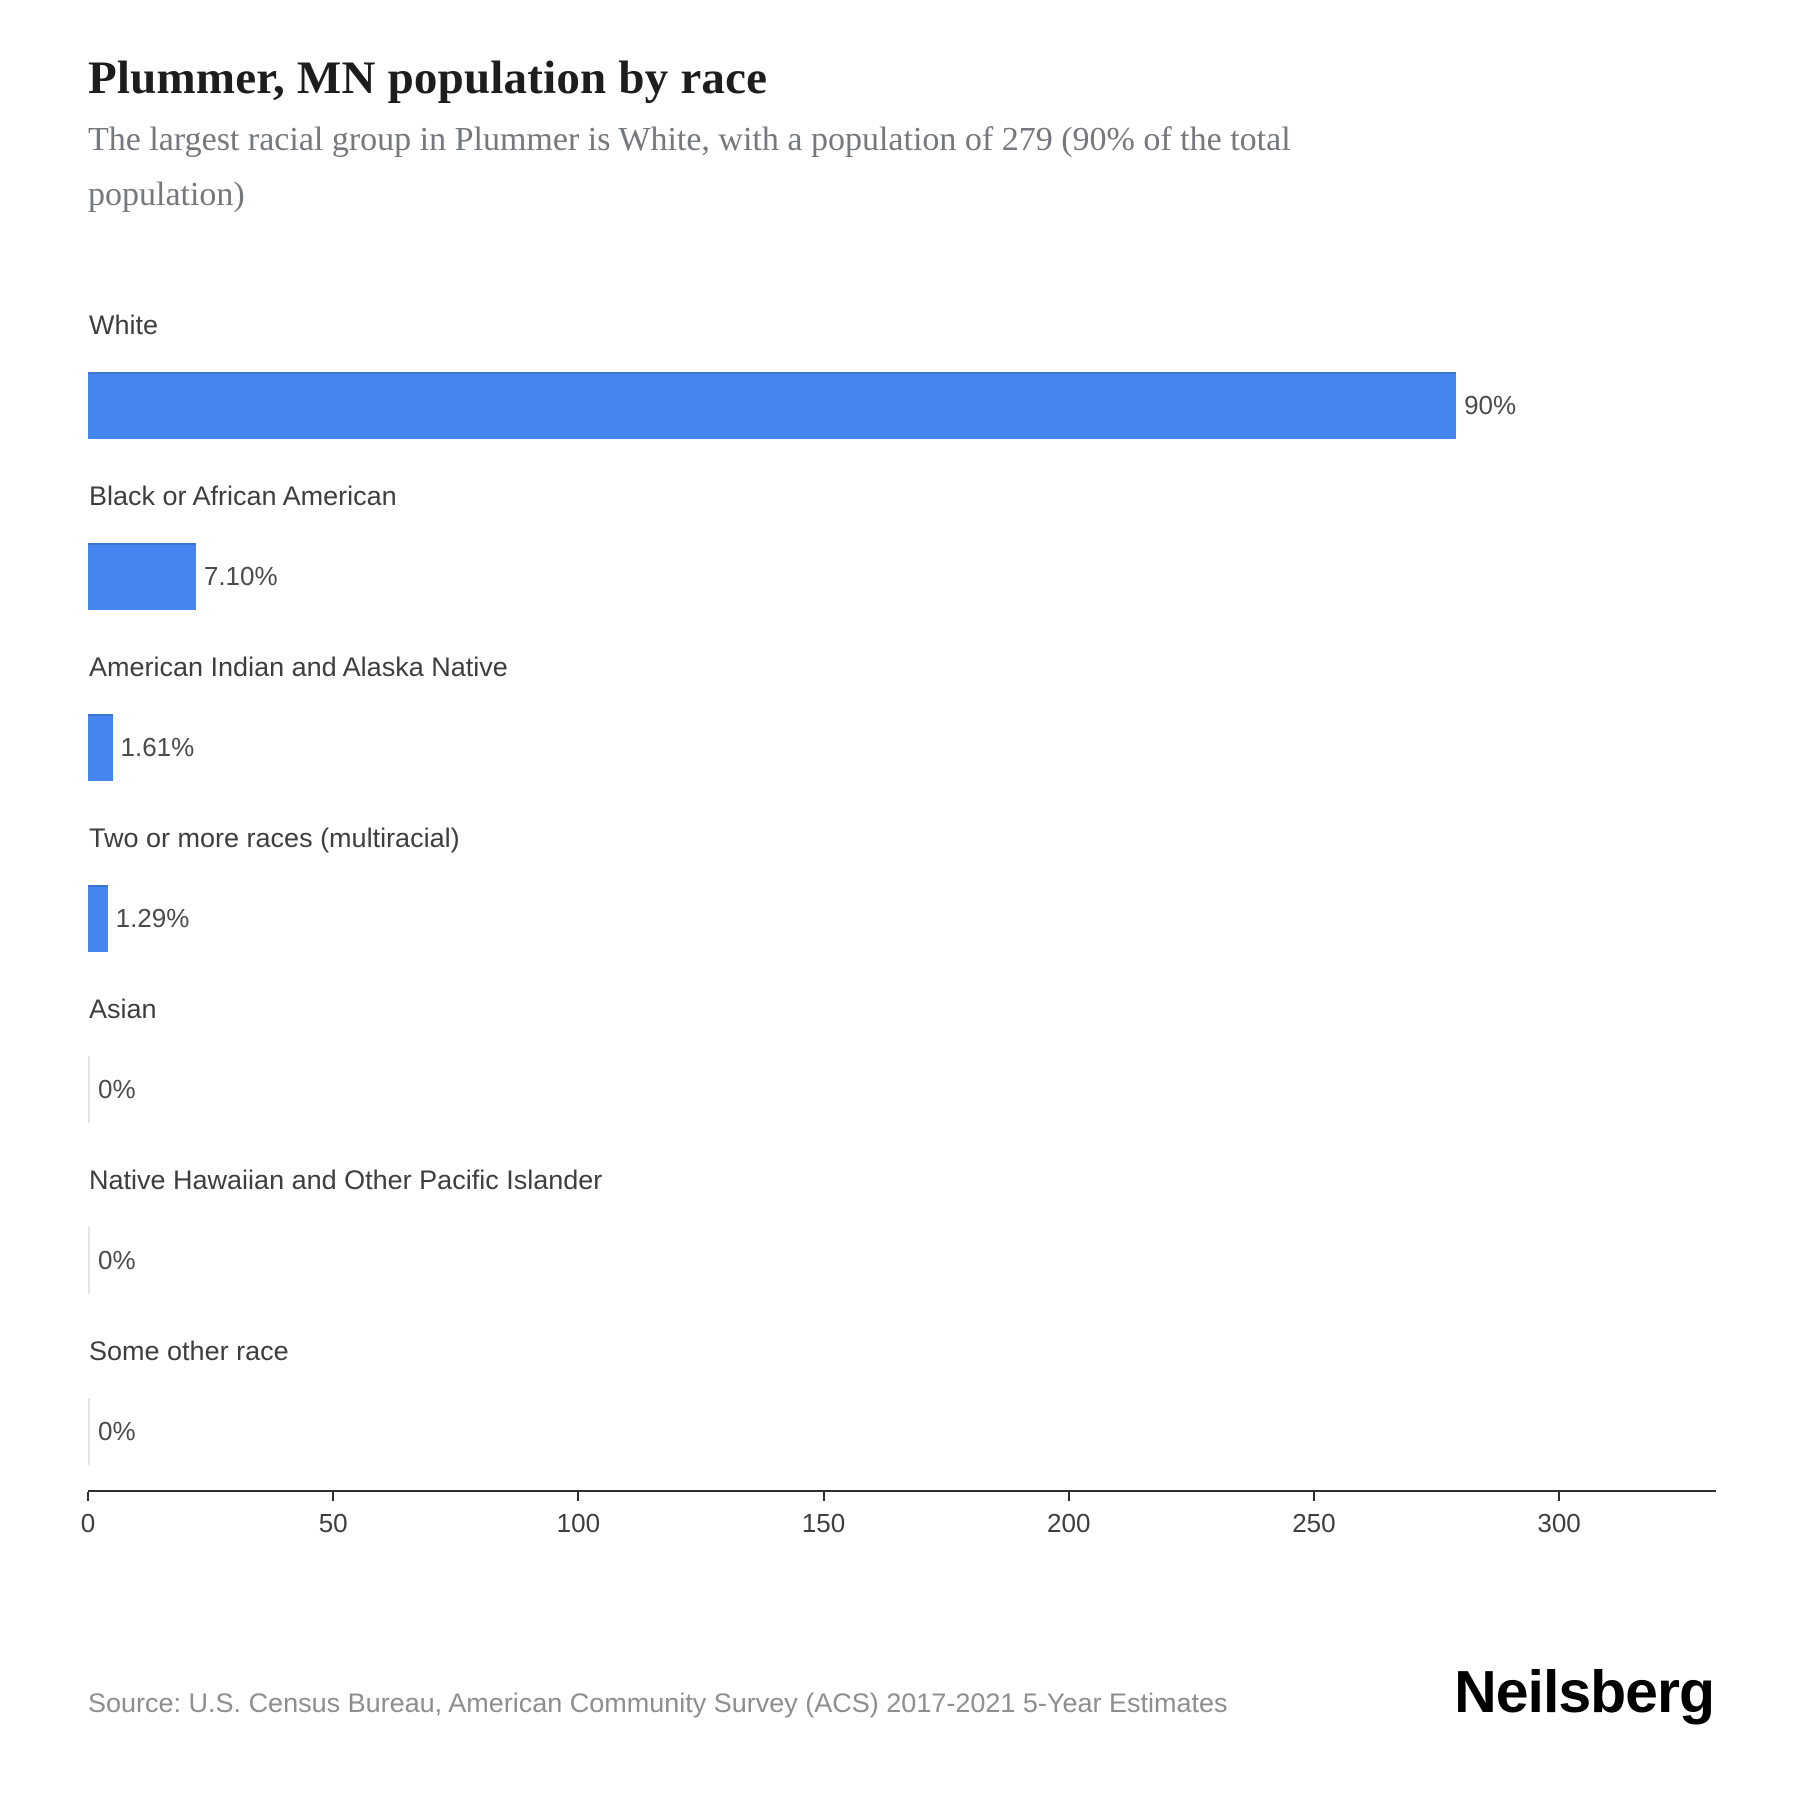 The height and width of the screenshot is (1800, 1800). What do you see at coordinates (902, 1491) in the screenshot?
I see `x-axis-line` at bounding box center [902, 1491].